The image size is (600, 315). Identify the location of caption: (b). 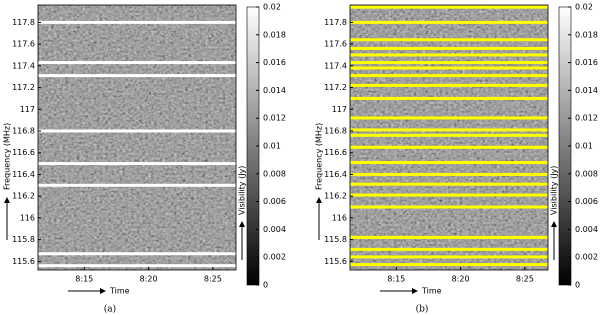
(422, 309).